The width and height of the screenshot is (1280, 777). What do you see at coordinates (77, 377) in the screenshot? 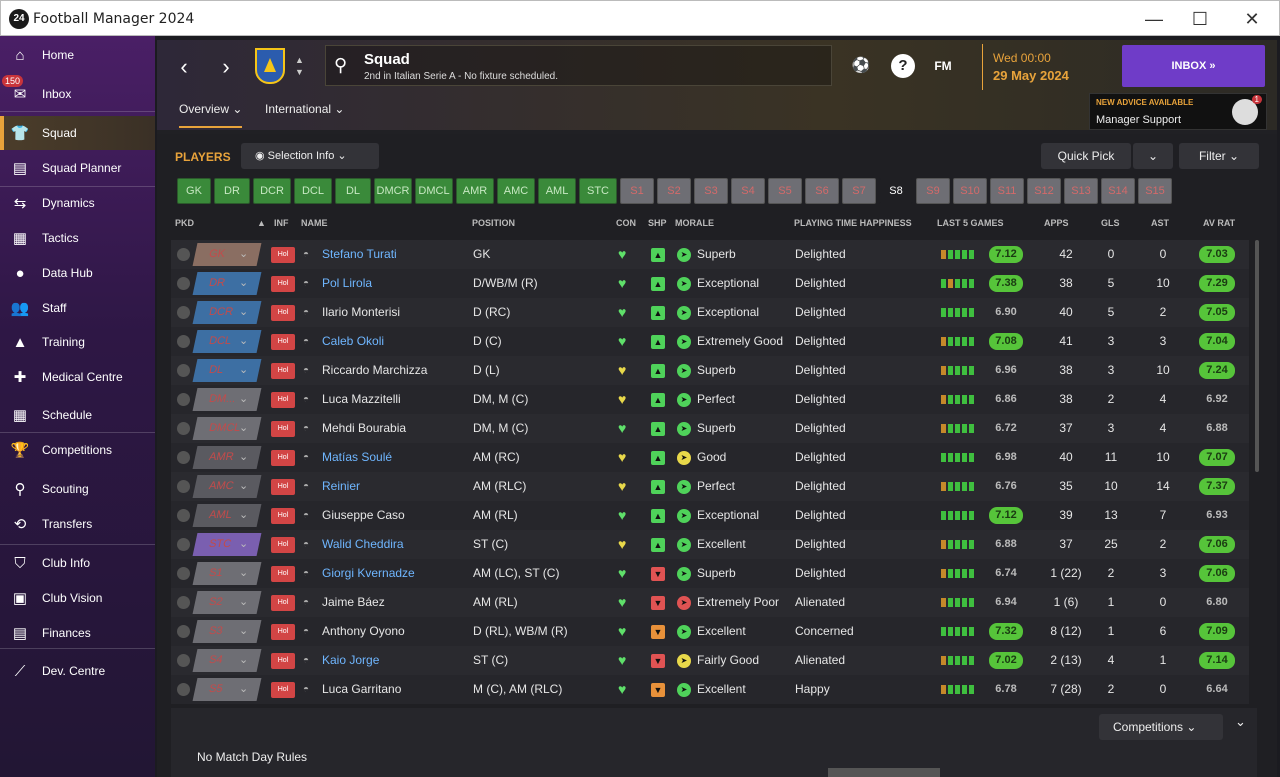
I see `sidebar-item-medical-centre: ✚ Medical Centre` at bounding box center [77, 377].